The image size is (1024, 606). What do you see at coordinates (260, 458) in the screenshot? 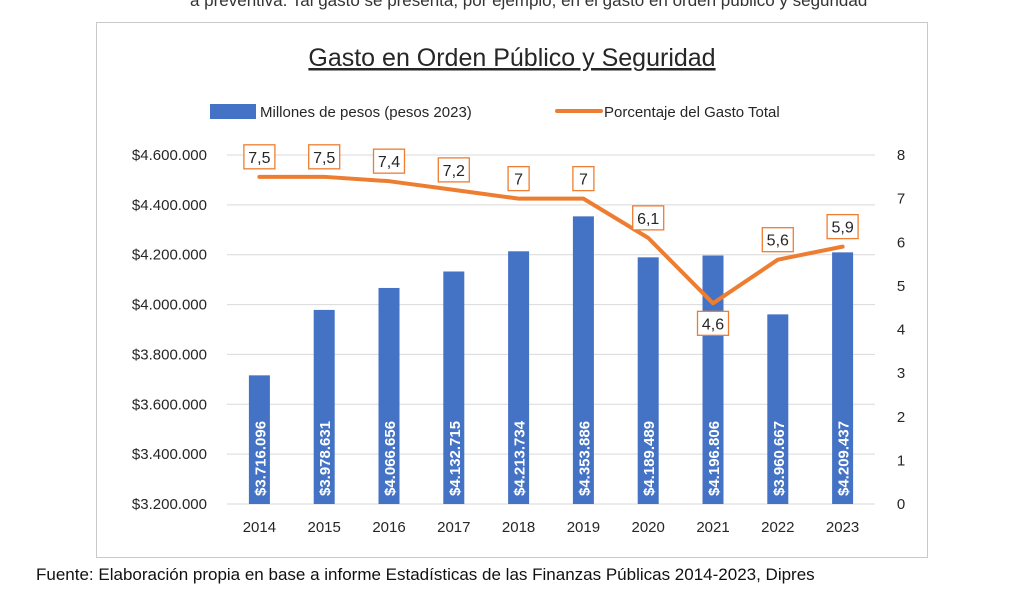
I see `bar-value-label-2014: $3.716.096` at bounding box center [260, 458].